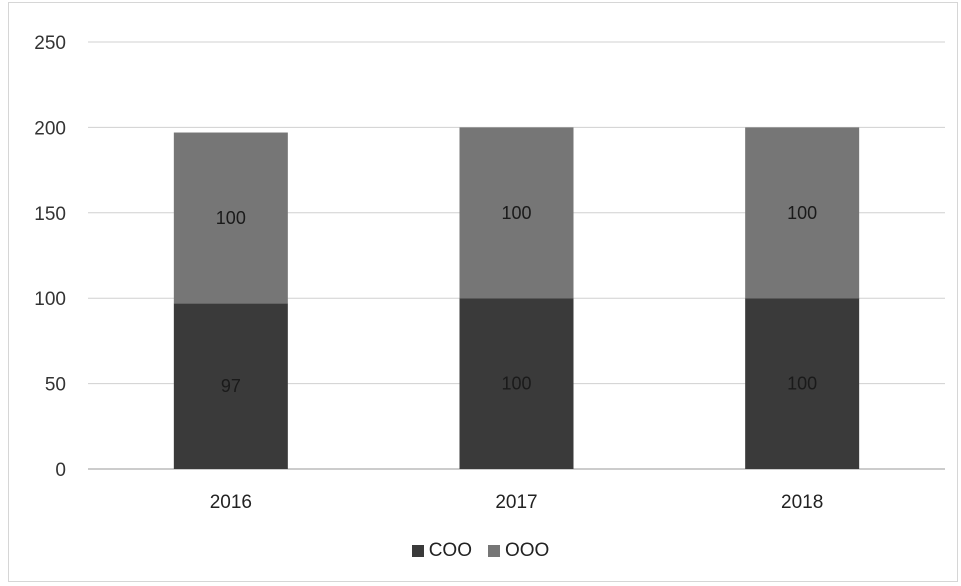  I want to click on legend-label-coo: COO, so click(450, 550).